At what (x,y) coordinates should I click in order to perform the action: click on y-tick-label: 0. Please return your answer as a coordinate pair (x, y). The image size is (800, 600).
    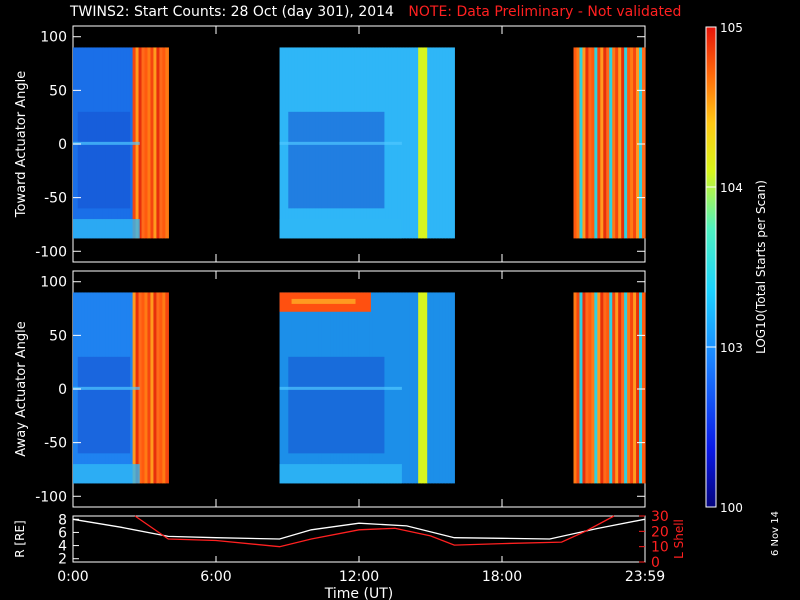
    Looking at the image, I should click on (62, 390).